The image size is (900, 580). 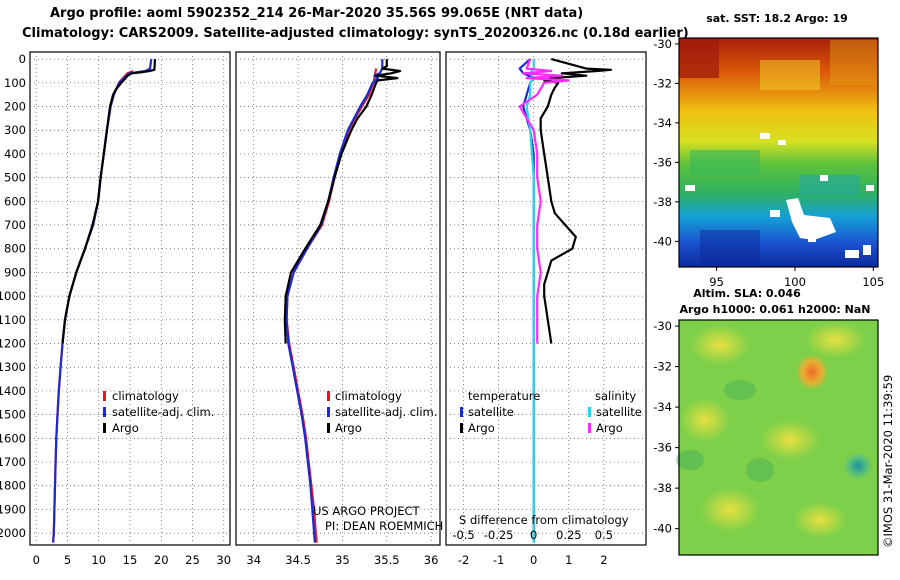 I want to click on depth-tick-label: 600, so click(x=15, y=201).